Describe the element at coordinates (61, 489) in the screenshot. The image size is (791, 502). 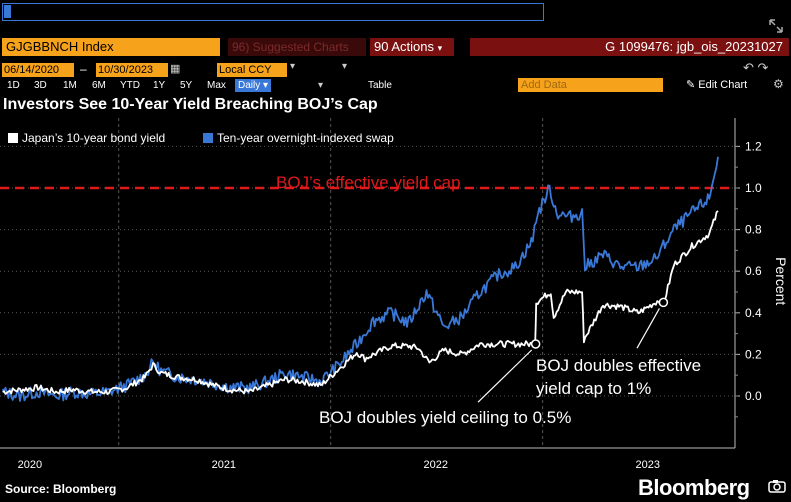
I see `source-note: Source: Bloomberg` at that location.